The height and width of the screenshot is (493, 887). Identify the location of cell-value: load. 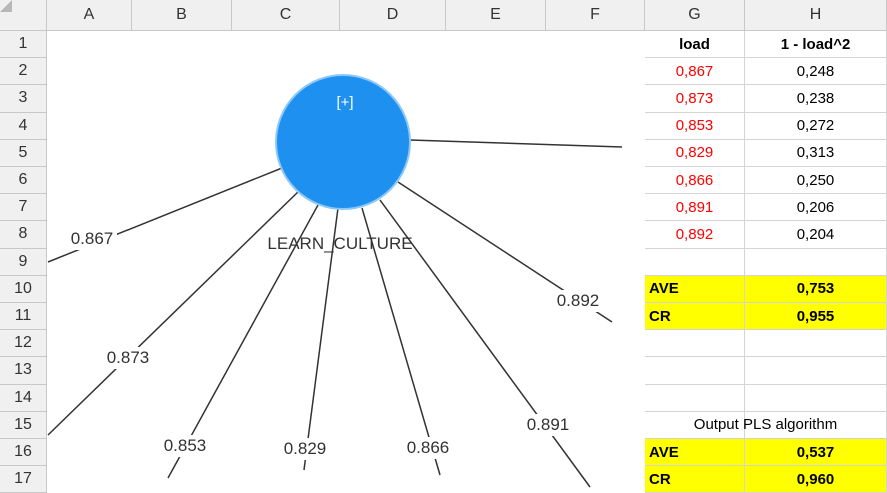
(695, 45).